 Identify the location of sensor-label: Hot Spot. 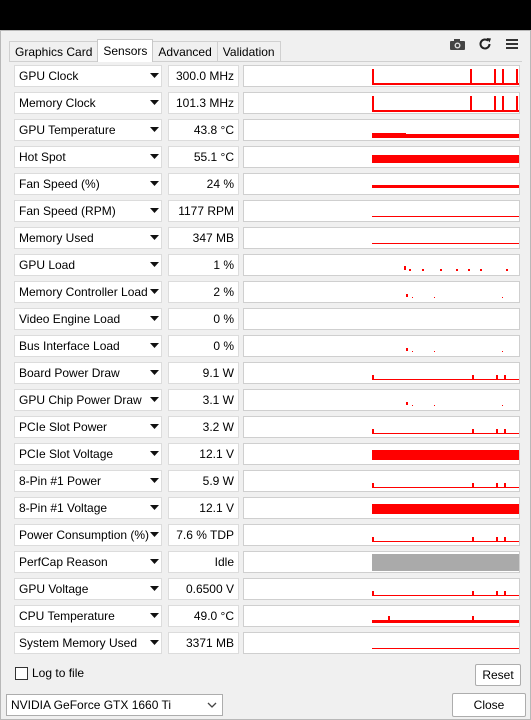
(88, 157).